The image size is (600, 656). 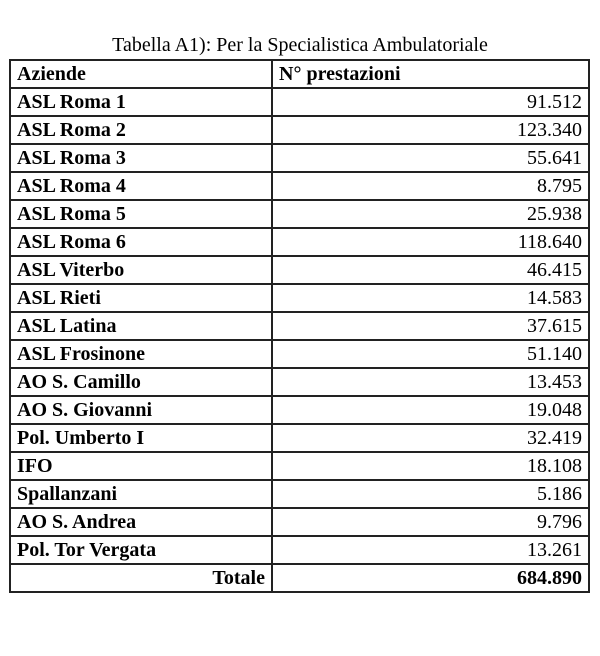 I want to click on prestazioni-cell: 32.419, so click(x=430, y=438).